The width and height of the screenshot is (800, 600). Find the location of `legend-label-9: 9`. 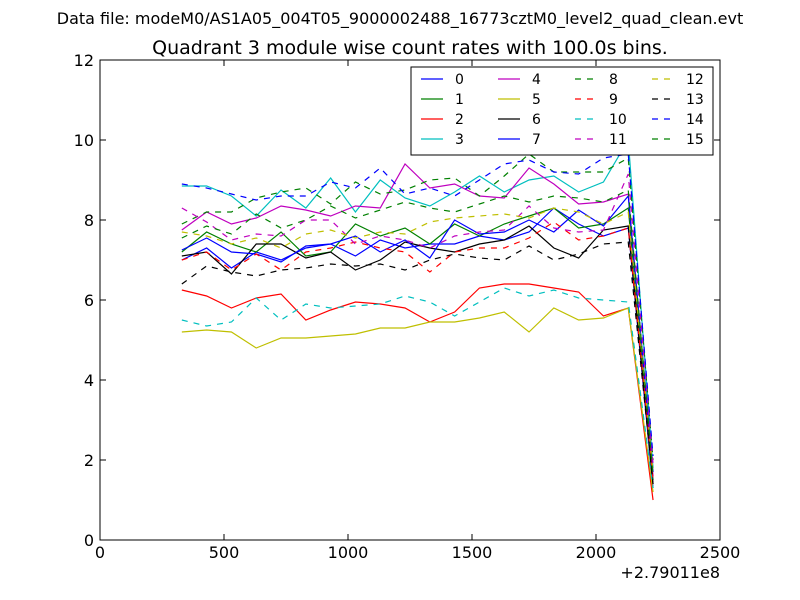

legend-label-9: 9 is located at coordinates (613, 100).